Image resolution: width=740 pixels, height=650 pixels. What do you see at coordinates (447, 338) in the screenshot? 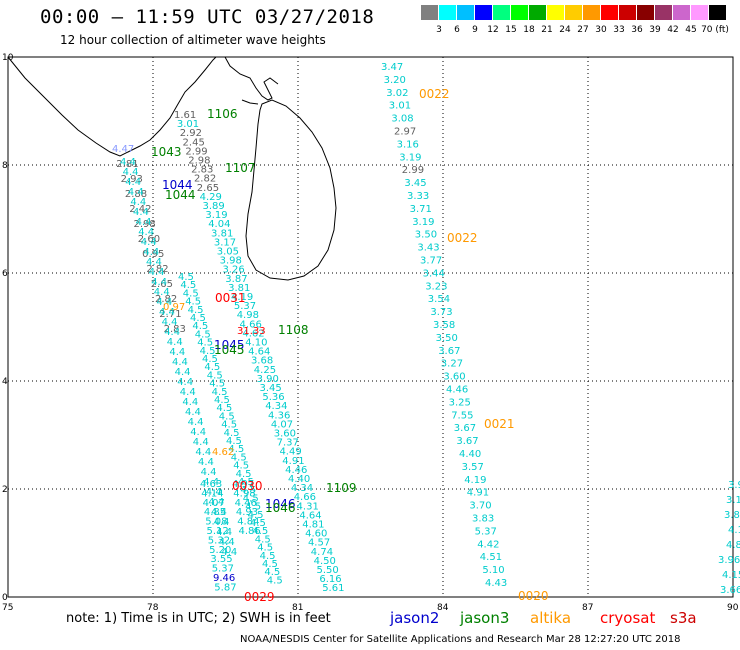
I see `wave-height-label: 3.50` at bounding box center [447, 338].